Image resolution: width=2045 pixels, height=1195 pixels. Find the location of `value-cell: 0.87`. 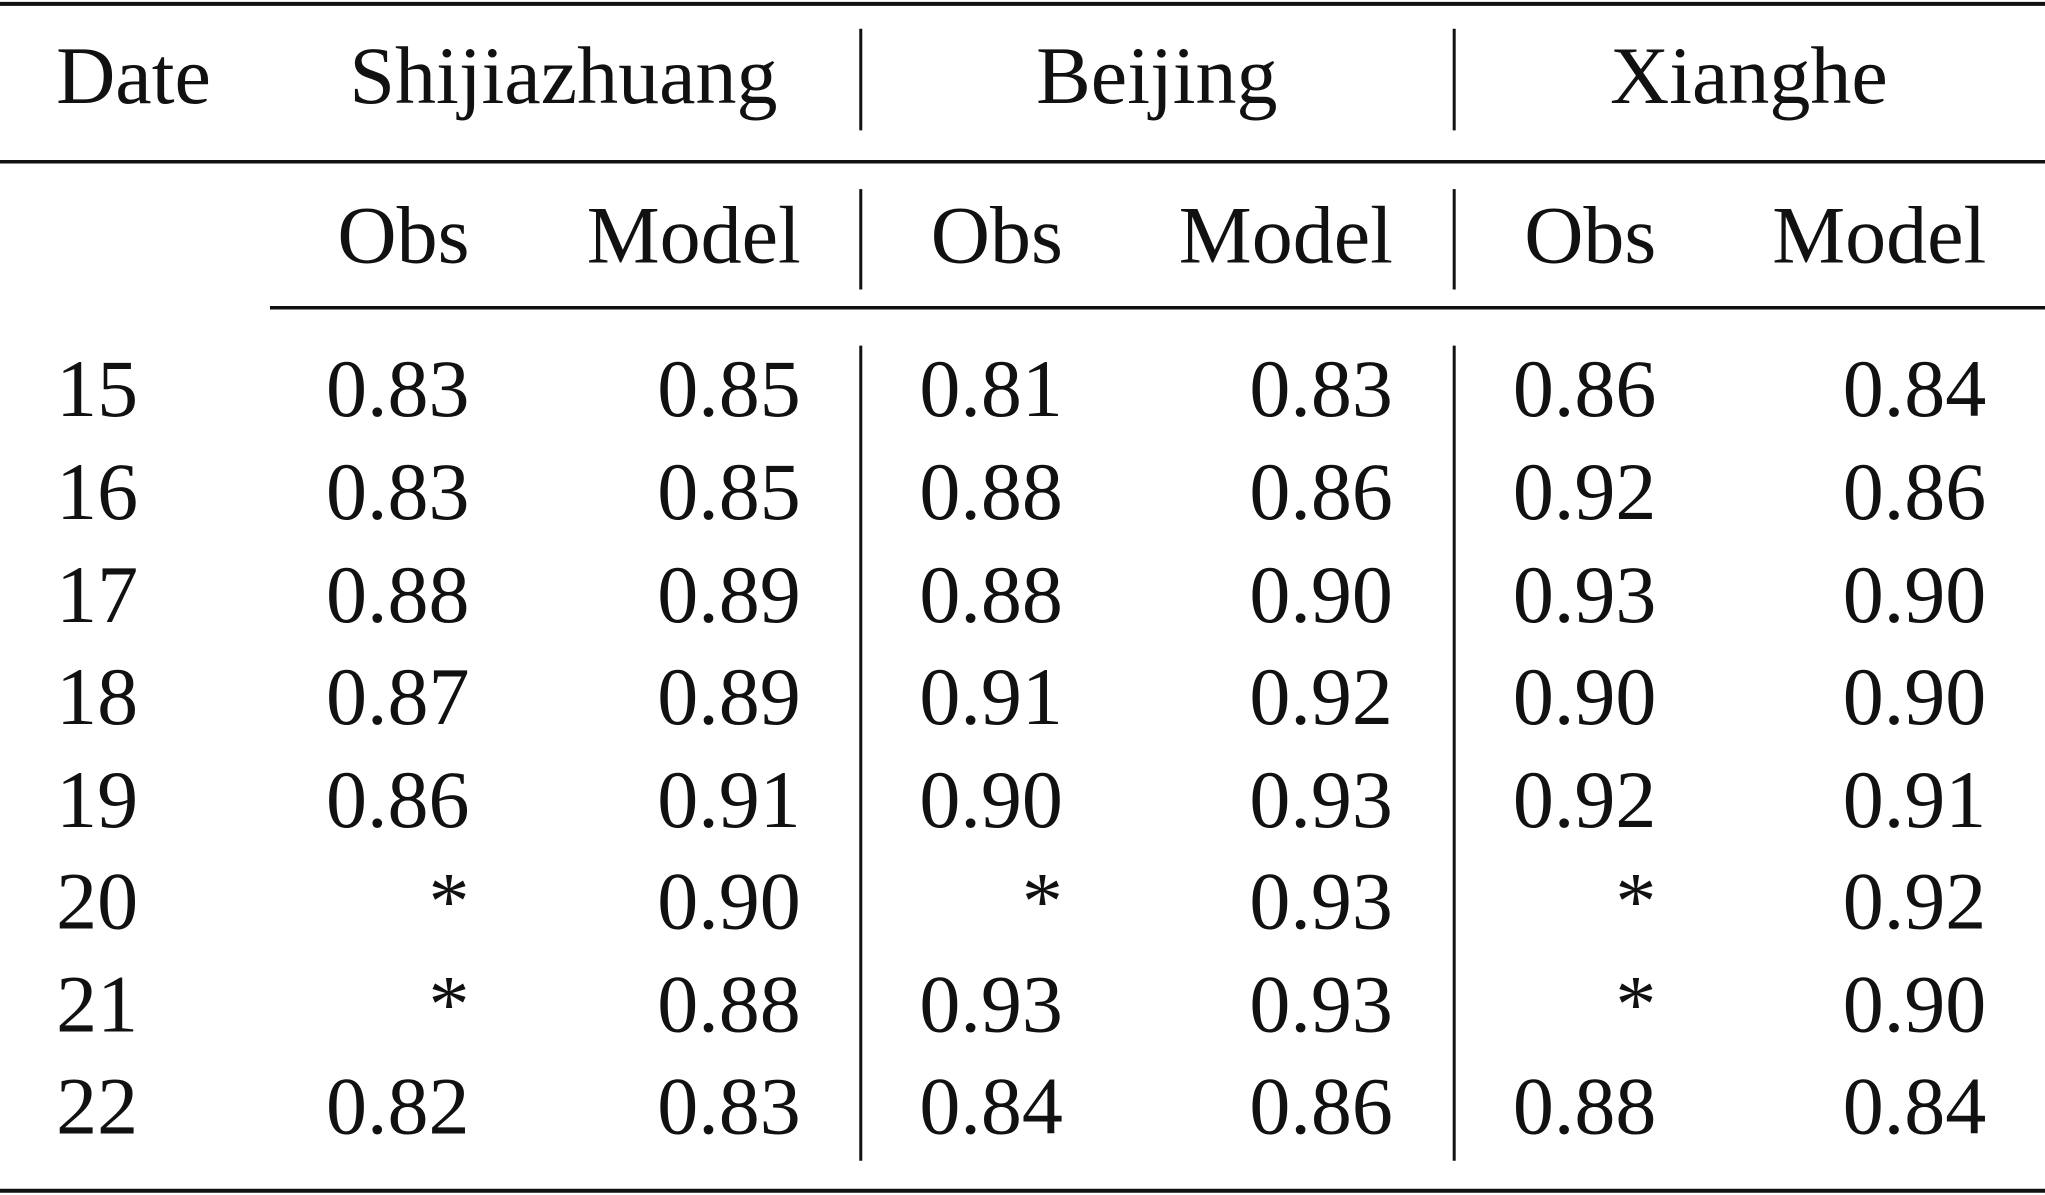

value-cell: 0.87 is located at coordinates (398, 696).